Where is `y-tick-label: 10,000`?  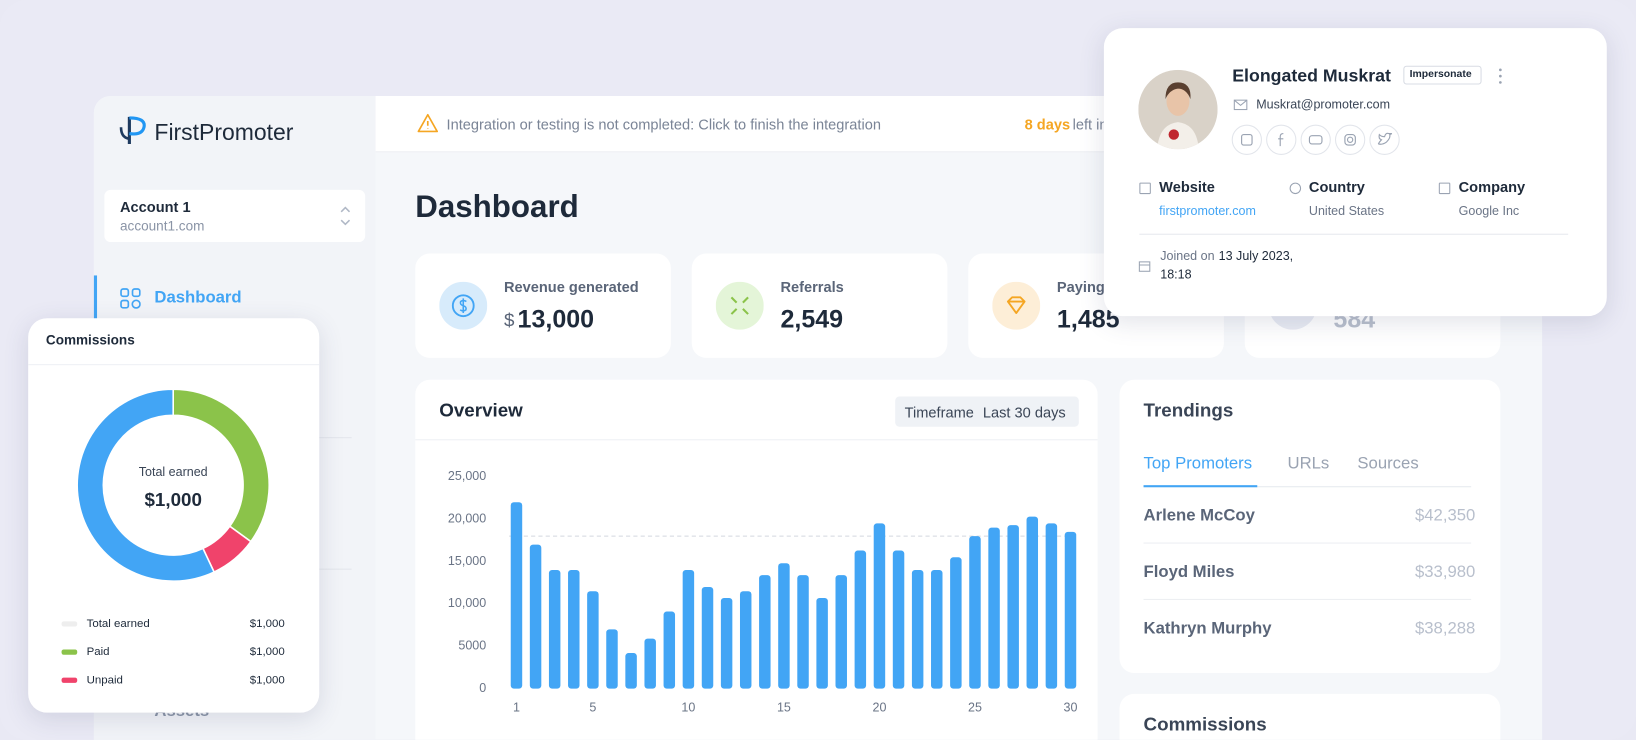 y-tick-label: 10,000 is located at coordinates (467, 603).